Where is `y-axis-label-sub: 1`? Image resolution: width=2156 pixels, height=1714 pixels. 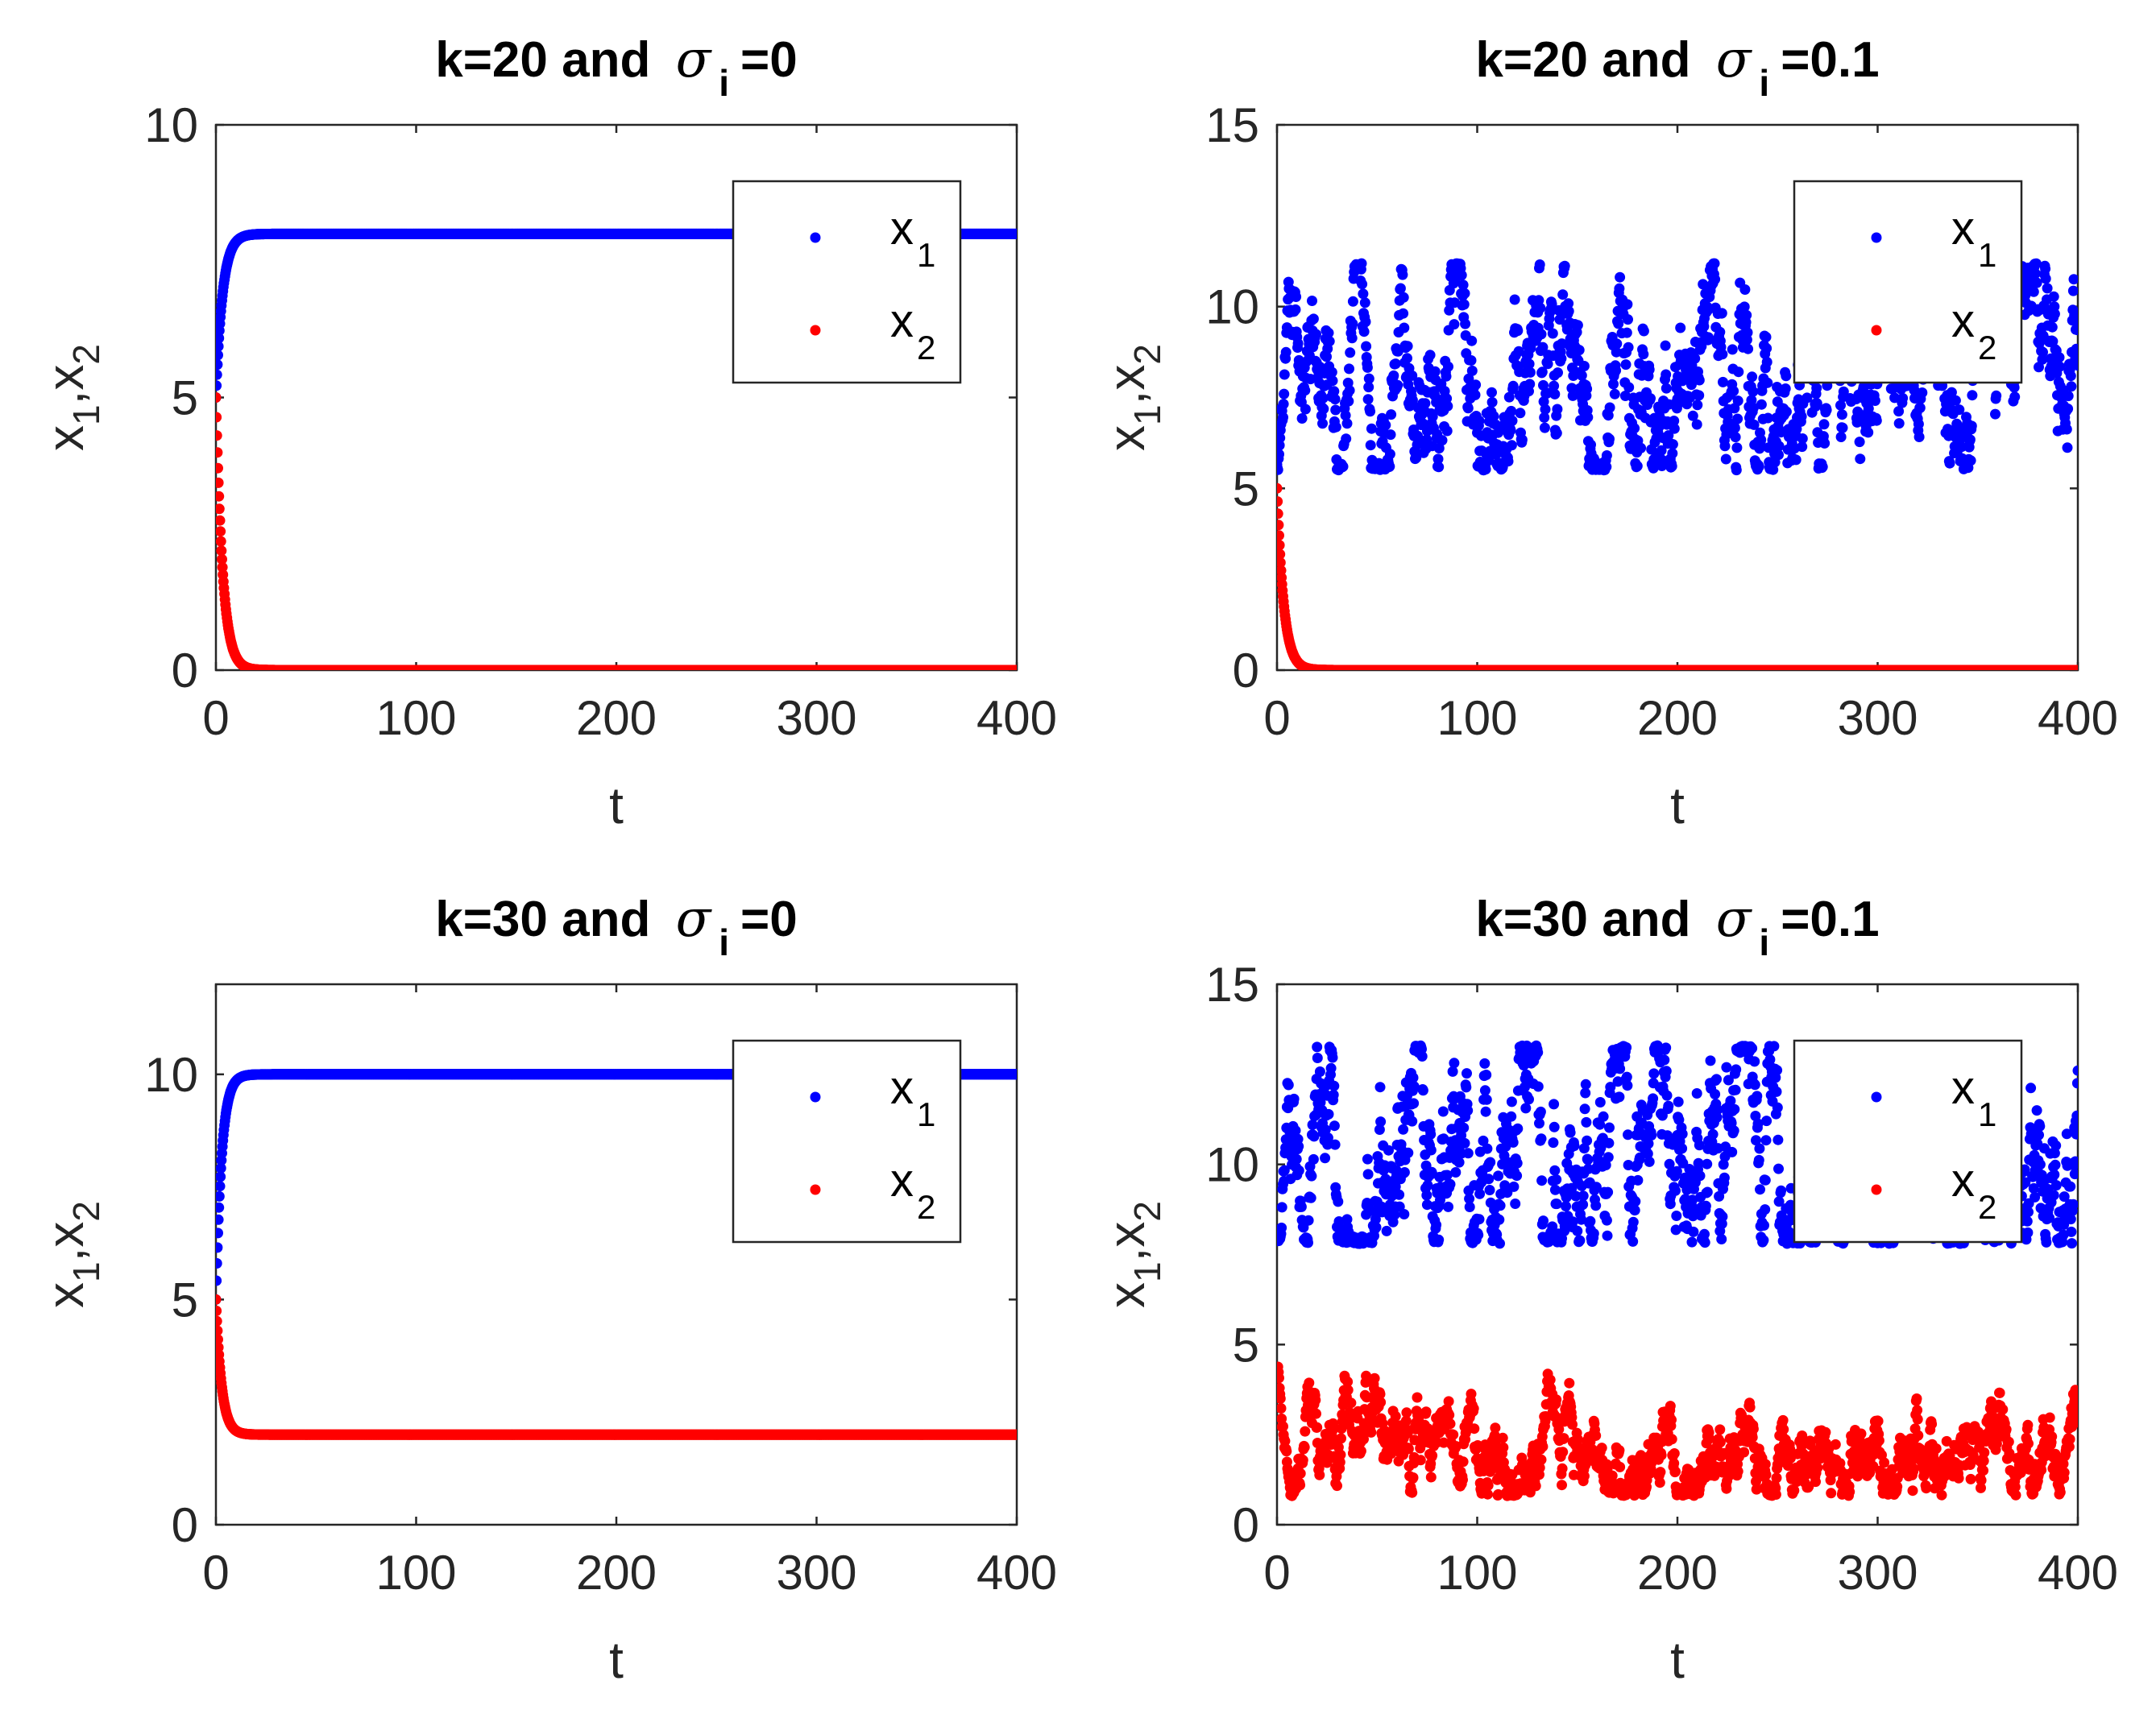
y-axis-label-sub: 1 is located at coordinates (86, 414).